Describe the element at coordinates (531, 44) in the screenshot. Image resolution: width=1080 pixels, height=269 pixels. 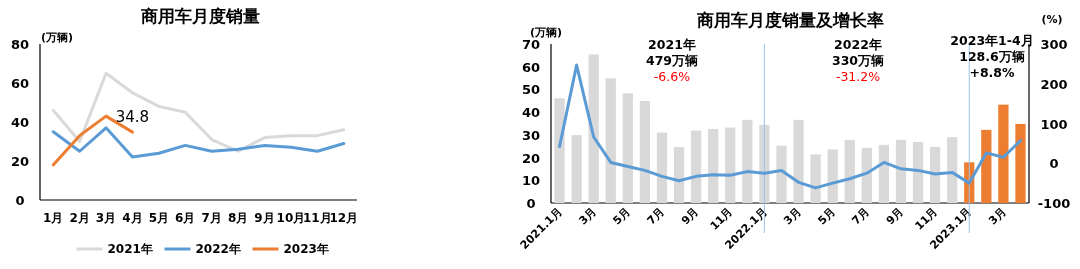
I see `y-tick-label: 70` at that location.